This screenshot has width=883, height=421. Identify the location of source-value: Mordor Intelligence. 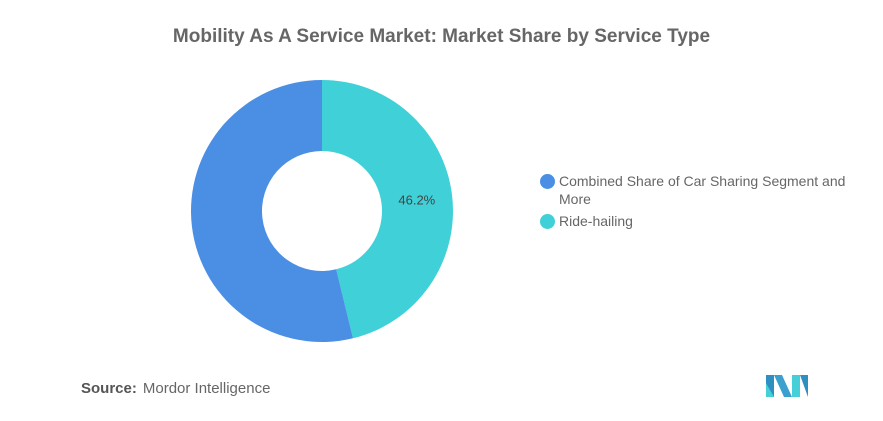
(206, 388).